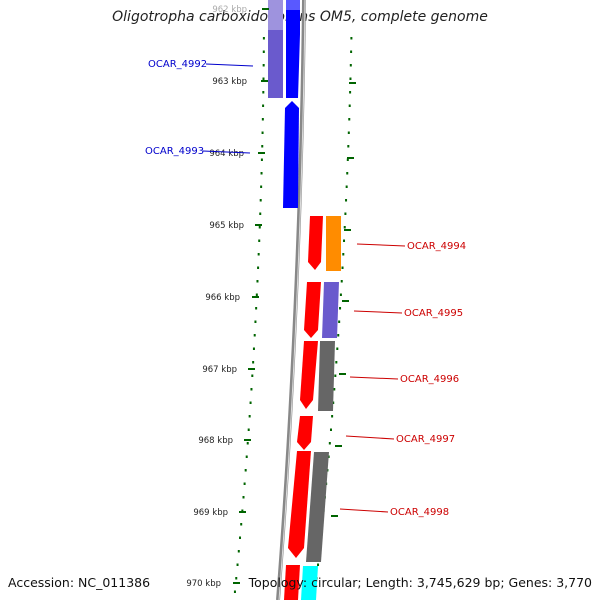  I want to click on gene-label: OCAR_4996, so click(429, 379).